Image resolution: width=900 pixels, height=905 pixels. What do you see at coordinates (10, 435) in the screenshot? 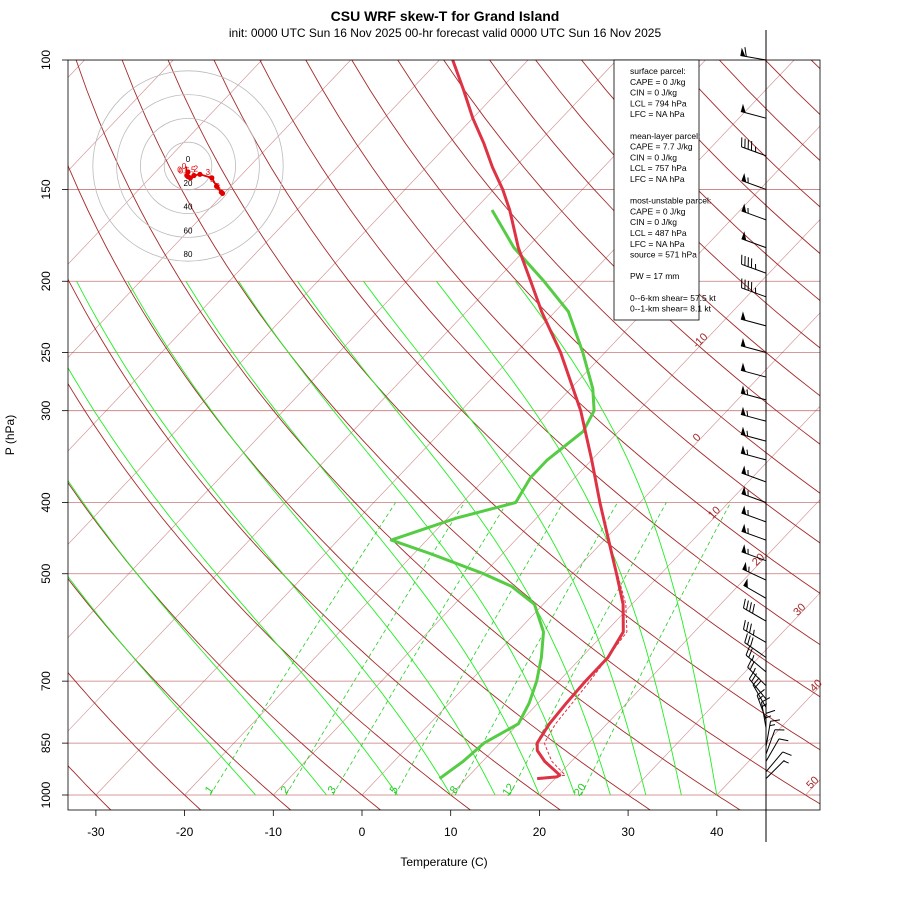
I see `y-axis-label: P (hPa)` at bounding box center [10, 435].